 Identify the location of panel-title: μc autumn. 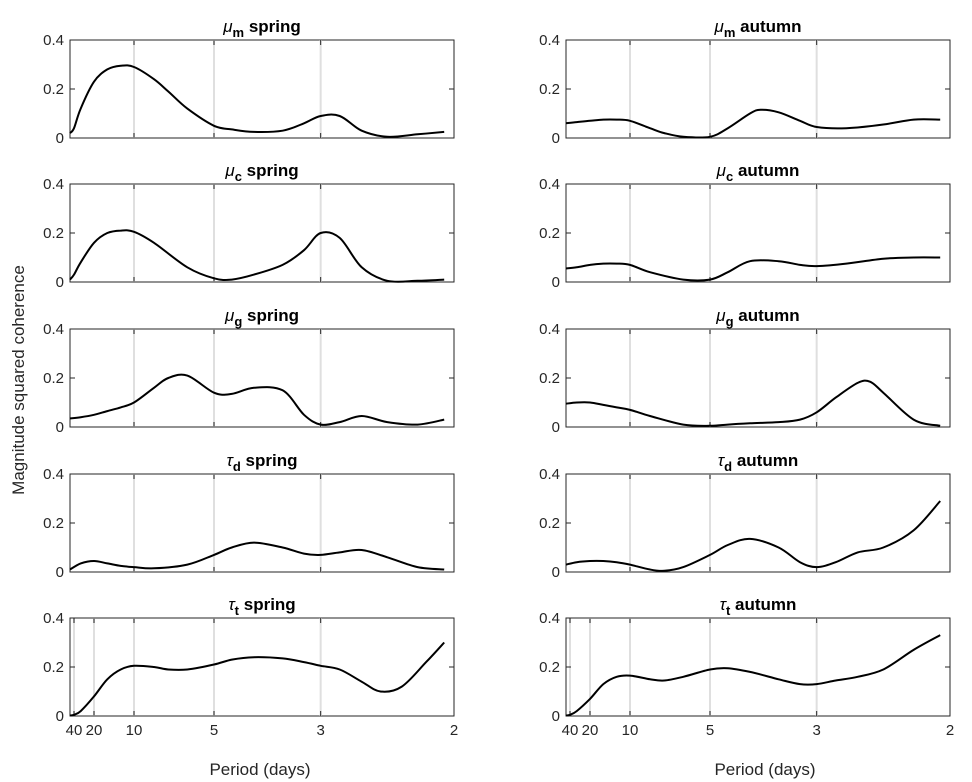
(758, 172).